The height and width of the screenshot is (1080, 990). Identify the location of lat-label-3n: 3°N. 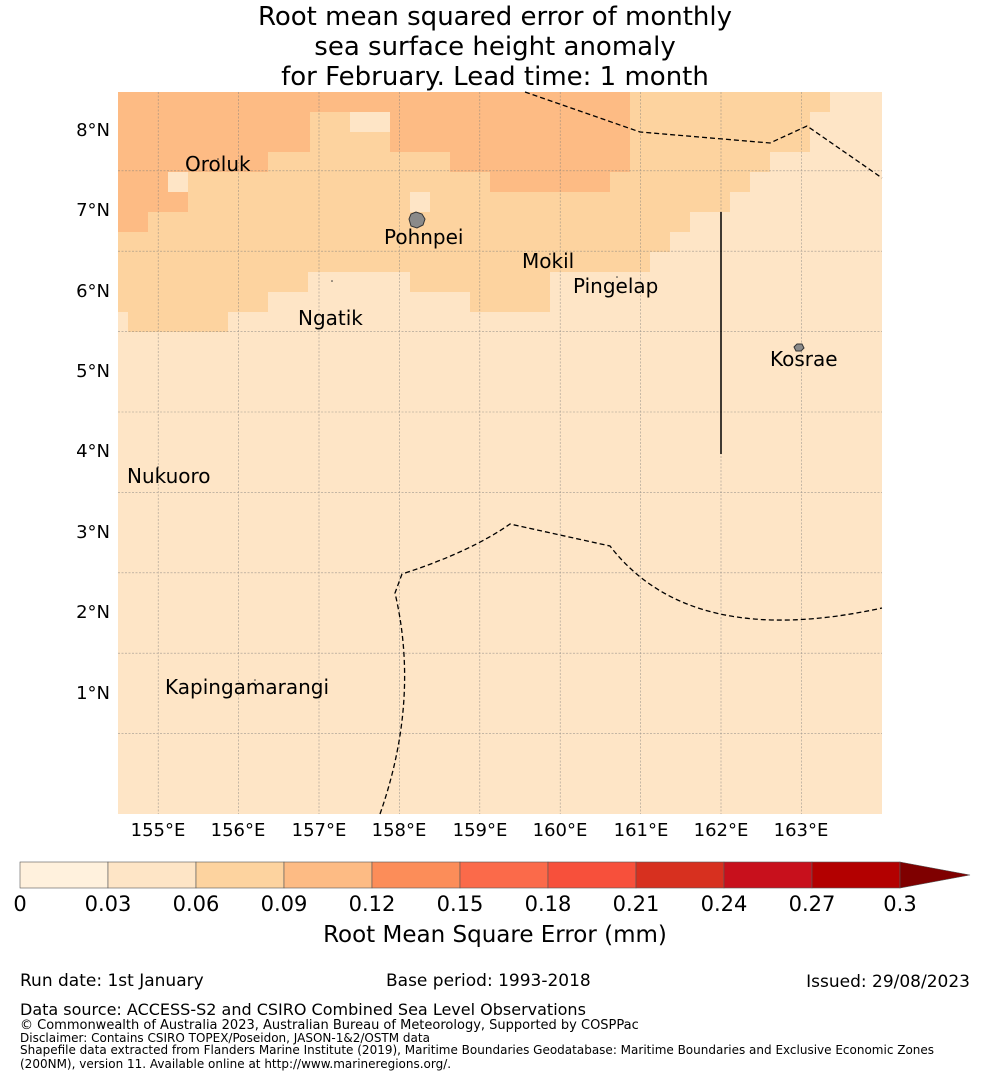
(93, 532).